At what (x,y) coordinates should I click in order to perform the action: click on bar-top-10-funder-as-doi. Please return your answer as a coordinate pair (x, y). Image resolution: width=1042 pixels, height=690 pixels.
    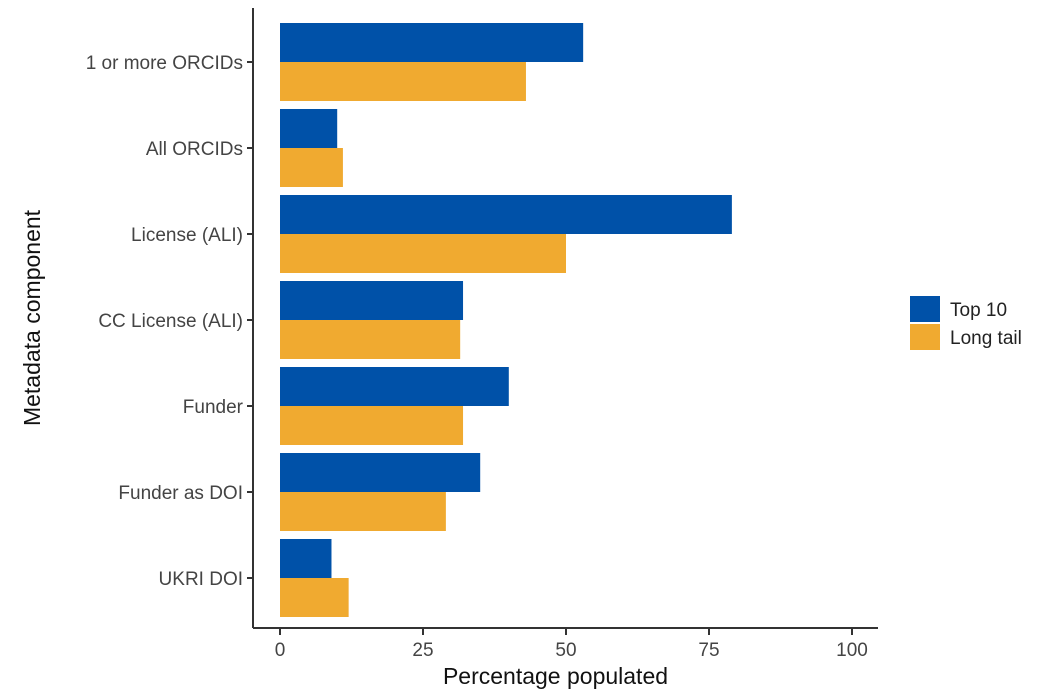
    Looking at the image, I should click on (380, 472).